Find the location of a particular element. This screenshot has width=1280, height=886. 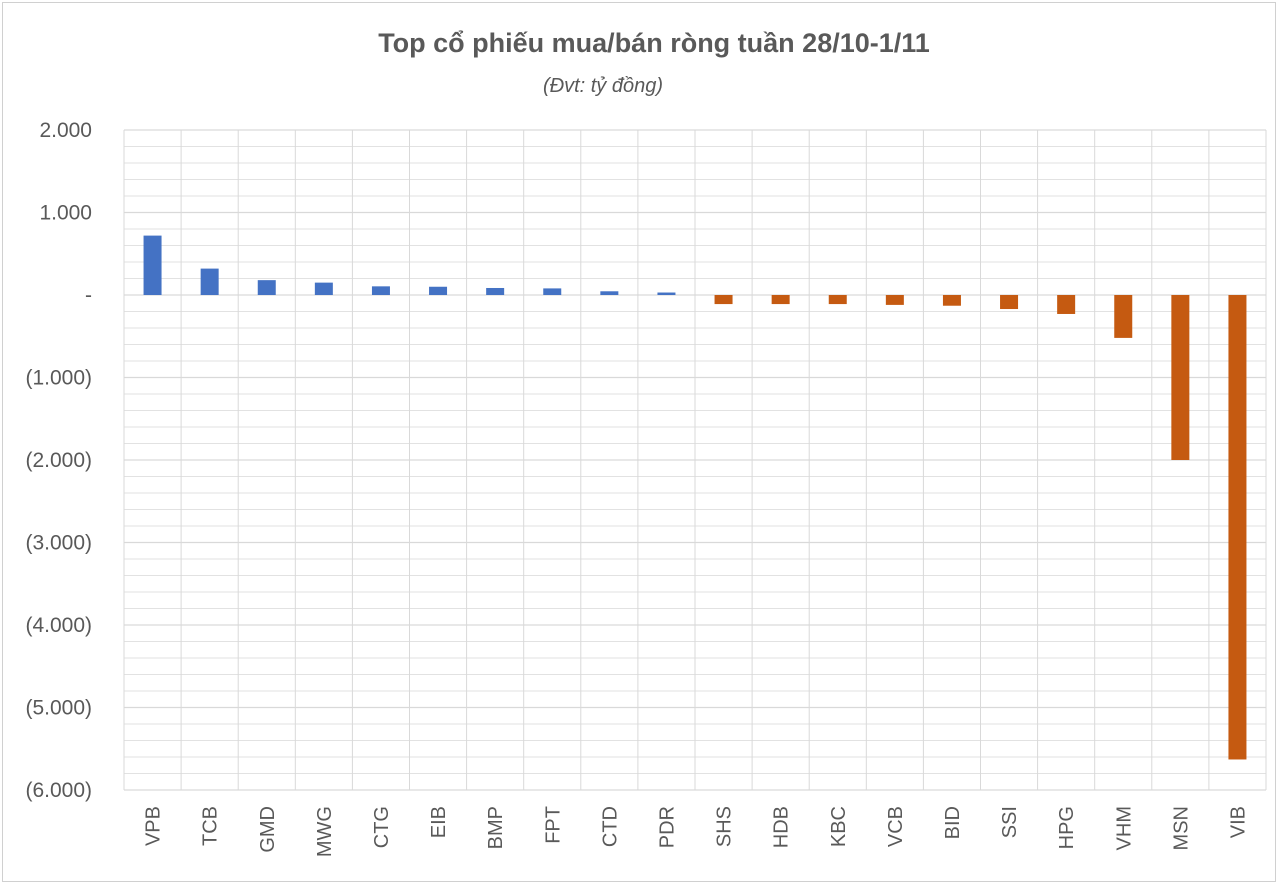

x-tick-label: HPG is located at coordinates (1067, 827).